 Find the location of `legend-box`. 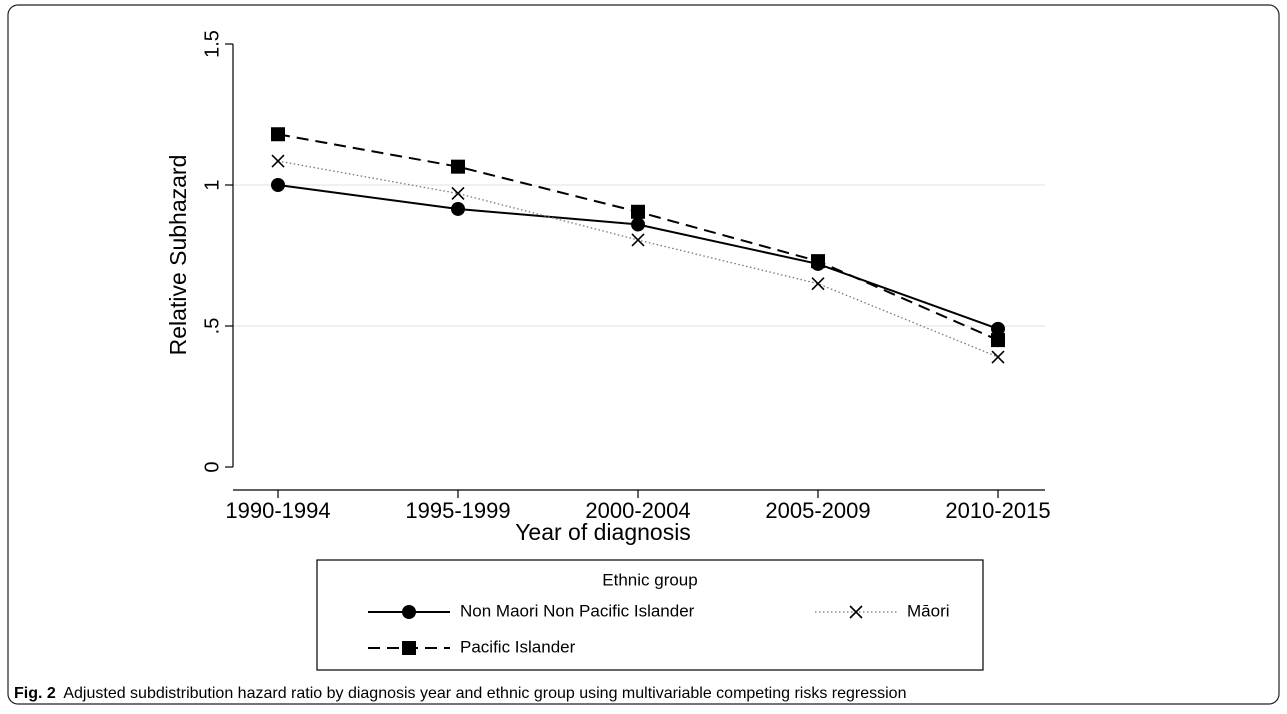

legend-box is located at coordinates (650, 615).